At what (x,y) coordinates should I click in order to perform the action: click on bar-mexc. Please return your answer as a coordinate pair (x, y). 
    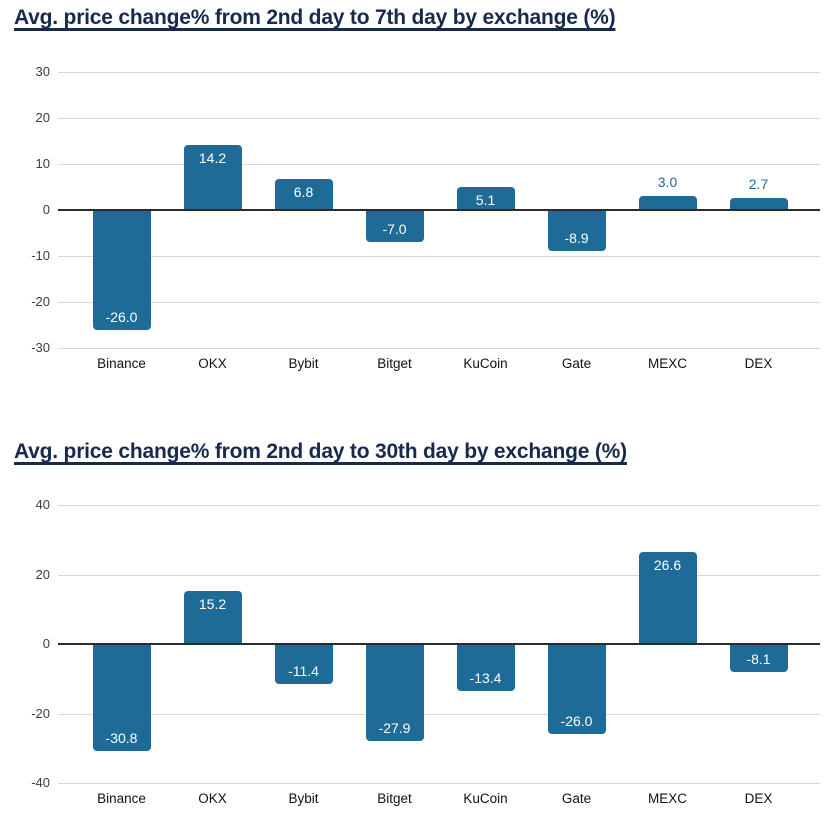
    Looking at the image, I should click on (667, 203).